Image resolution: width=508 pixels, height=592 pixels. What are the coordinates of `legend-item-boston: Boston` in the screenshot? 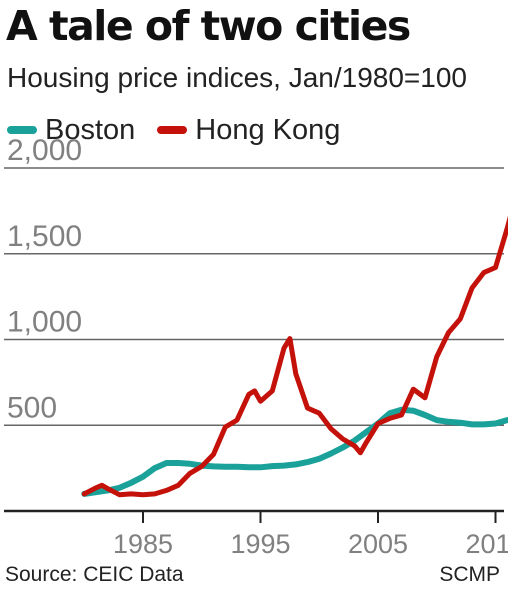 It's located at (71, 130).